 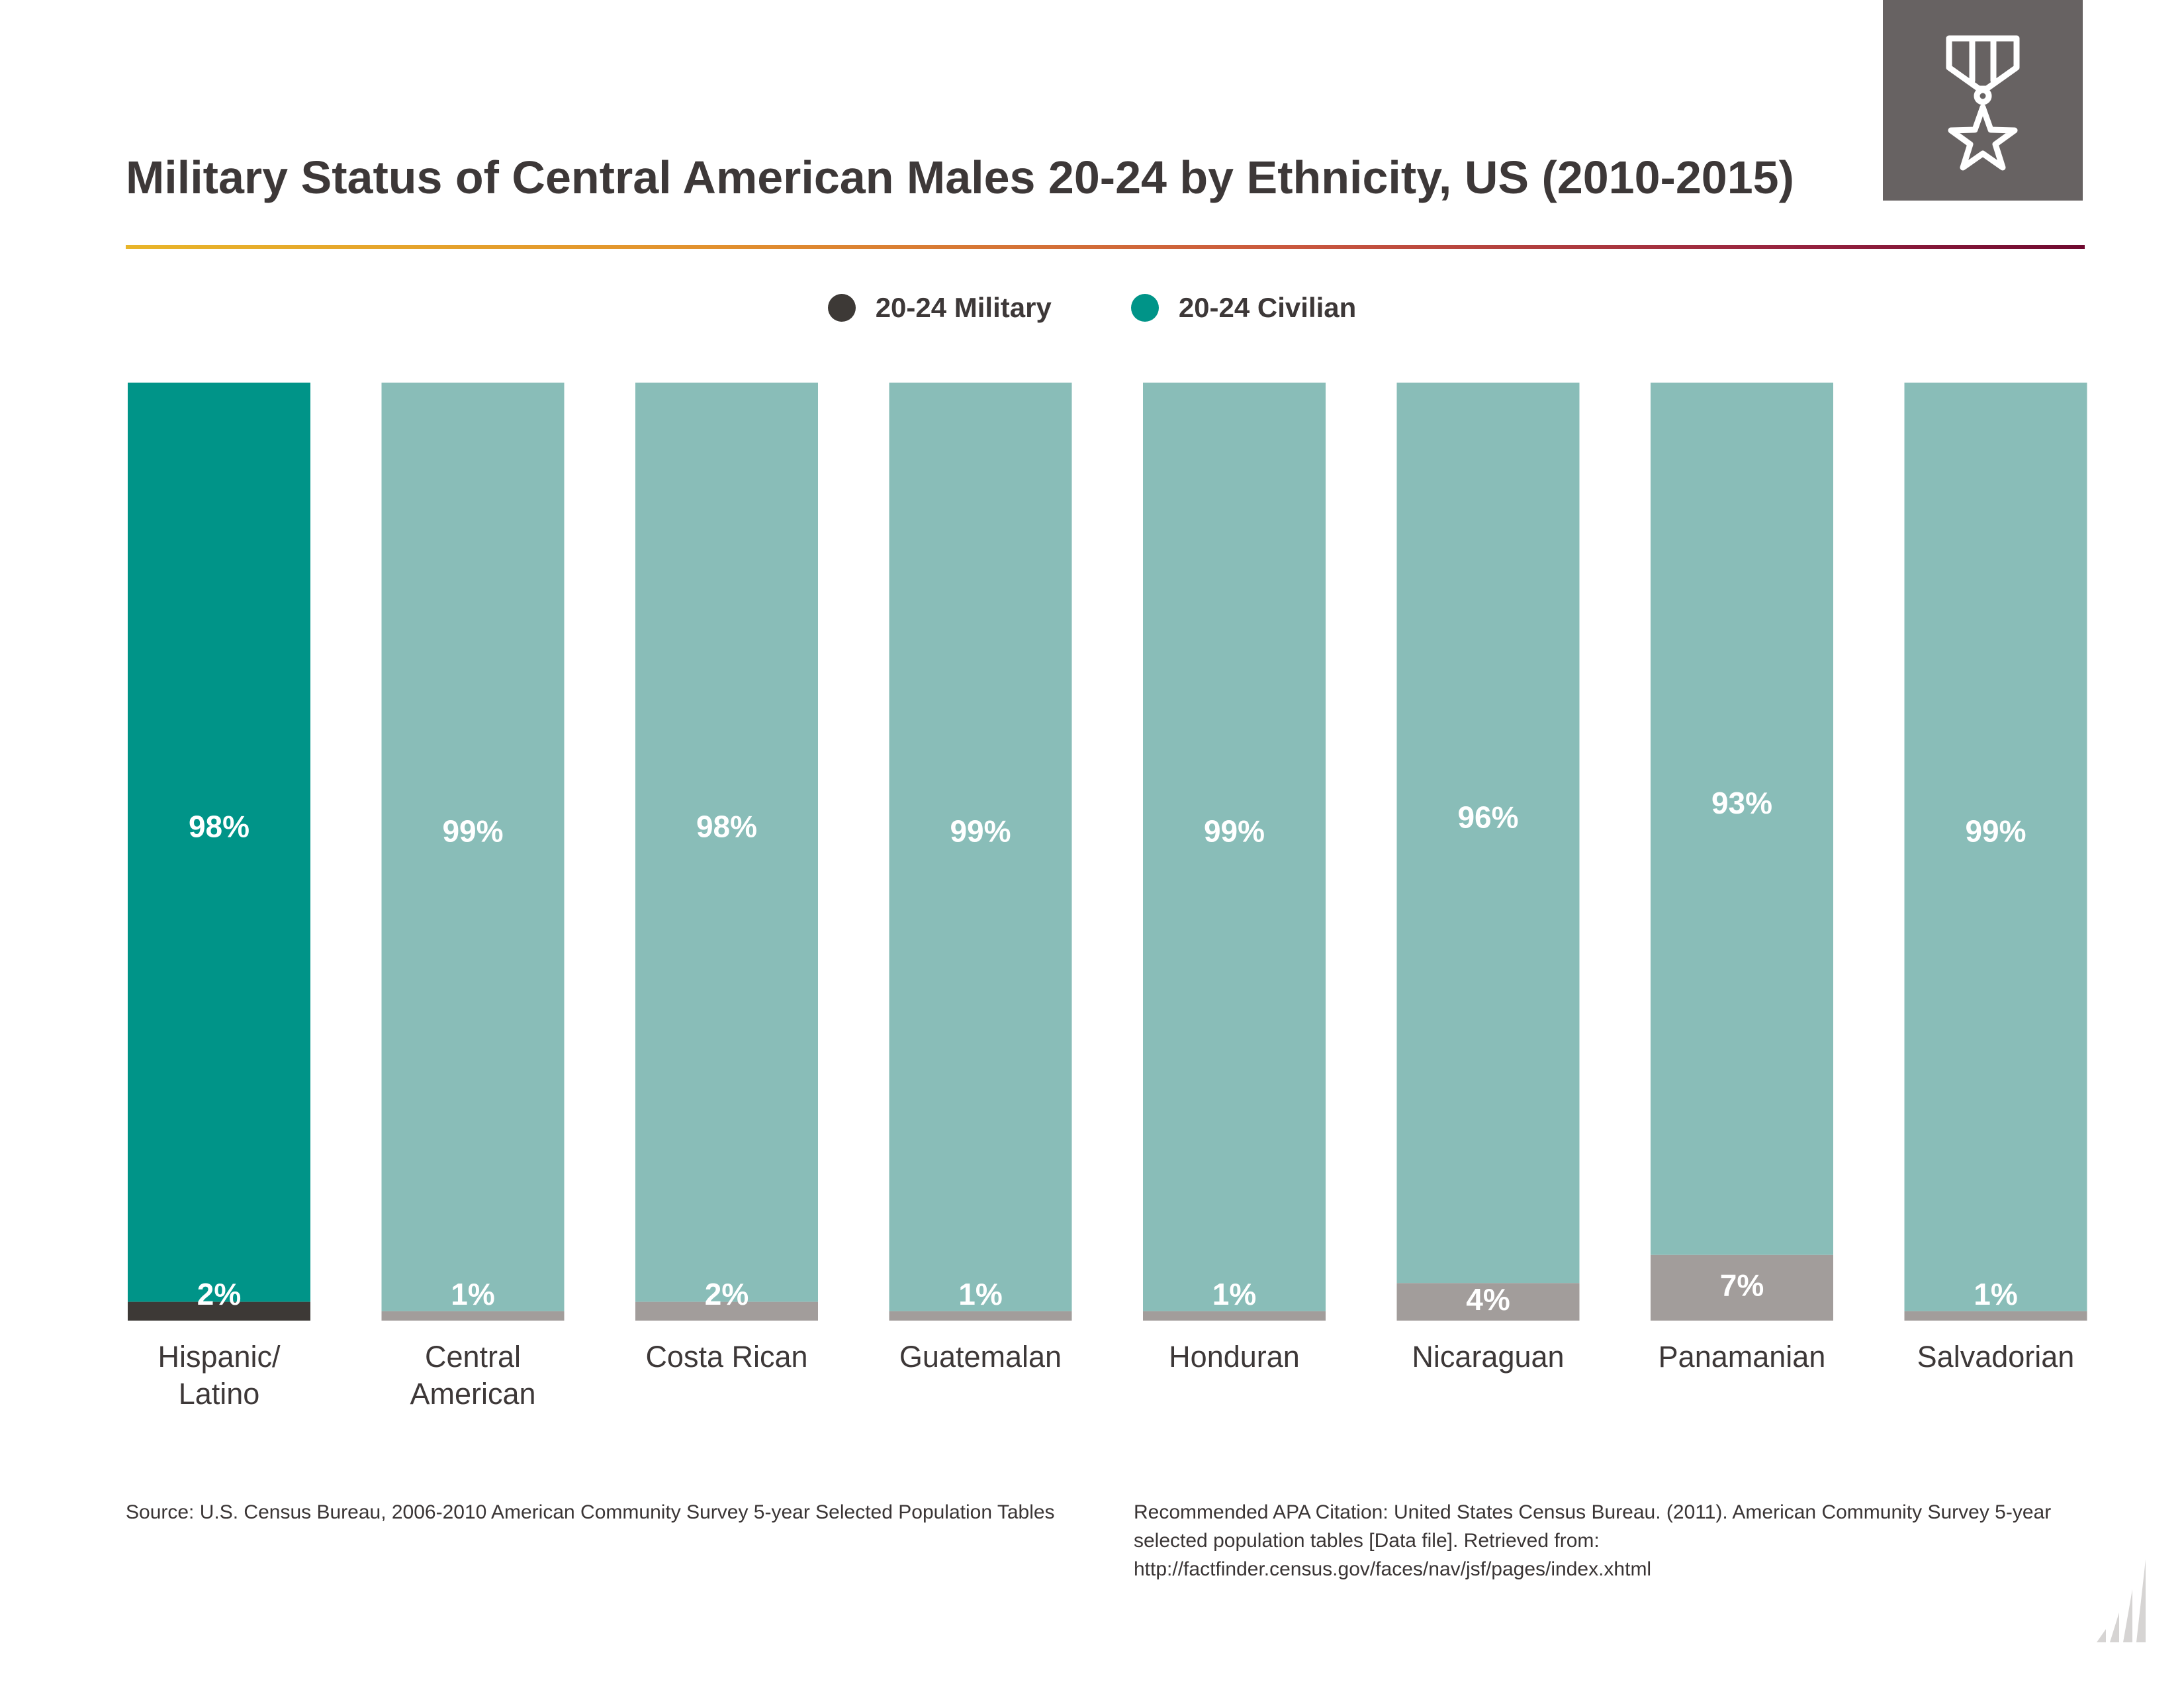 I want to click on legend-item-military: 20-24 Military, so click(x=940, y=308).